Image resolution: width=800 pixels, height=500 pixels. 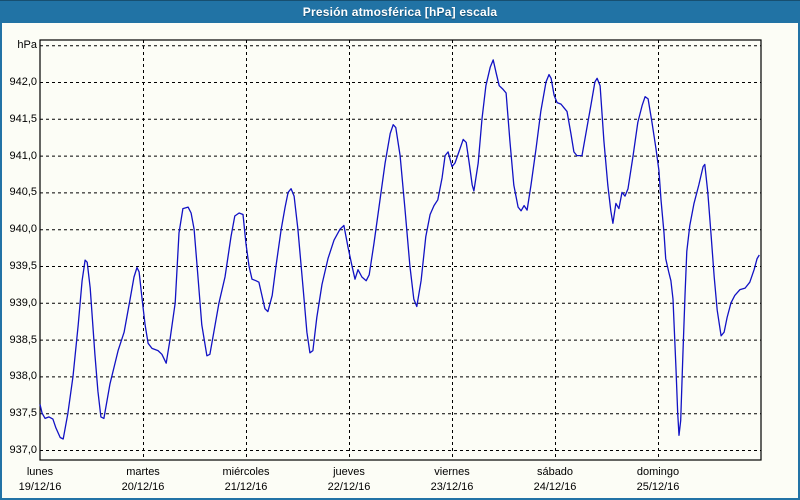 I want to click on x-axis-date-label: 22/12/16, so click(x=349, y=487).